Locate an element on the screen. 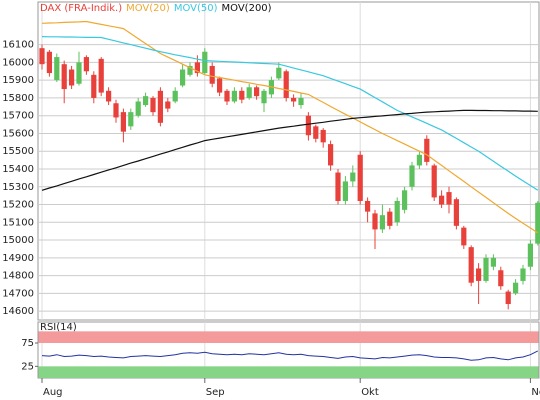 The width and height of the screenshot is (540, 400). x-tick-label: No is located at coordinates (535, 392).